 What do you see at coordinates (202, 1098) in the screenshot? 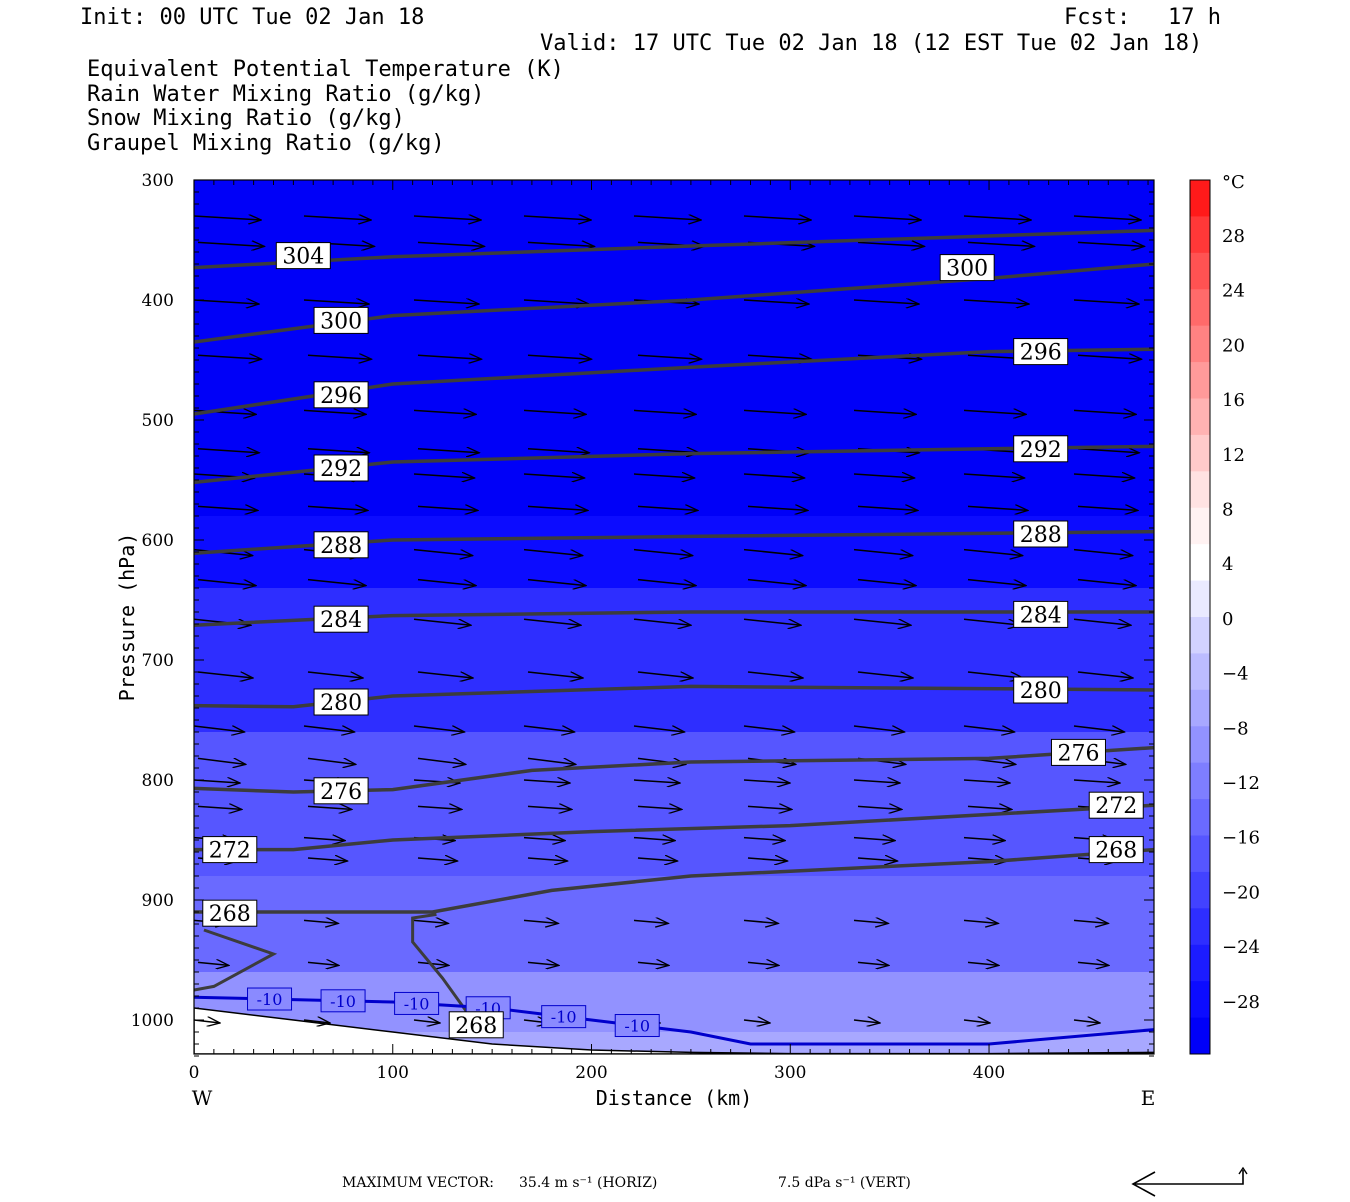
I see `x-end-label-west: W` at bounding box center [202, 1098].